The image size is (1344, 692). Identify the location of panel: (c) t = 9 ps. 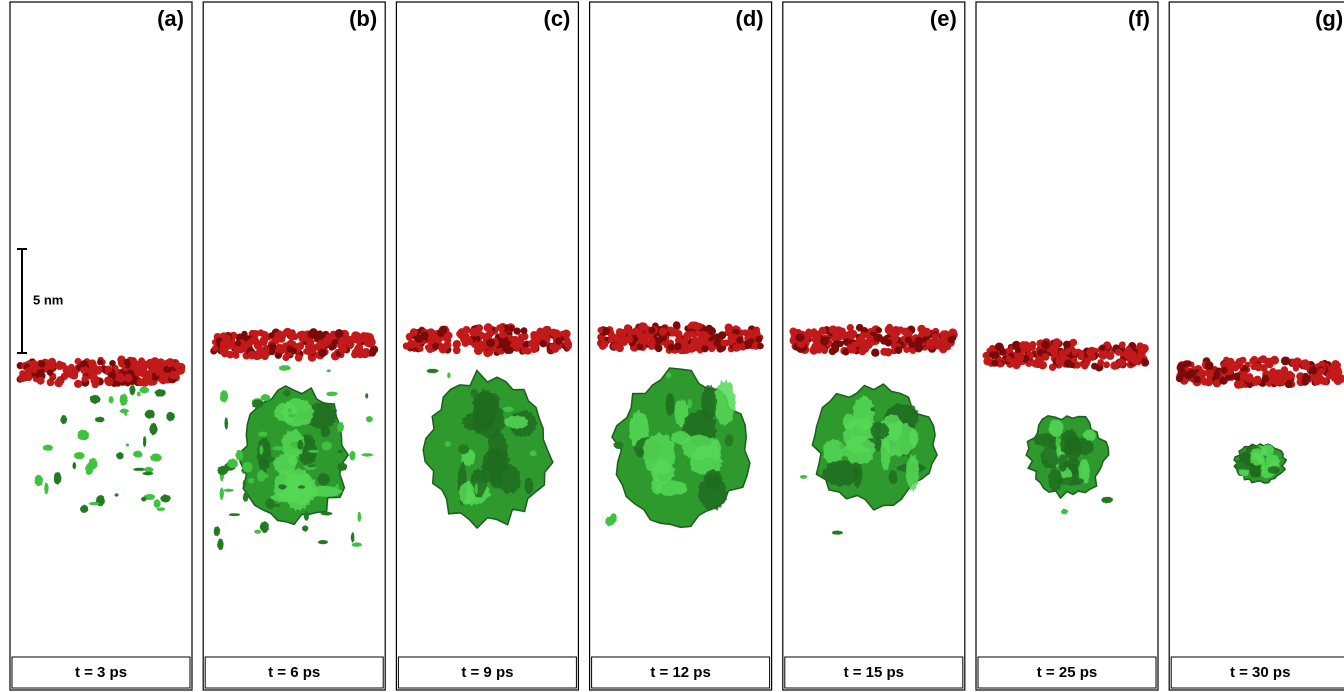
(487, 346).